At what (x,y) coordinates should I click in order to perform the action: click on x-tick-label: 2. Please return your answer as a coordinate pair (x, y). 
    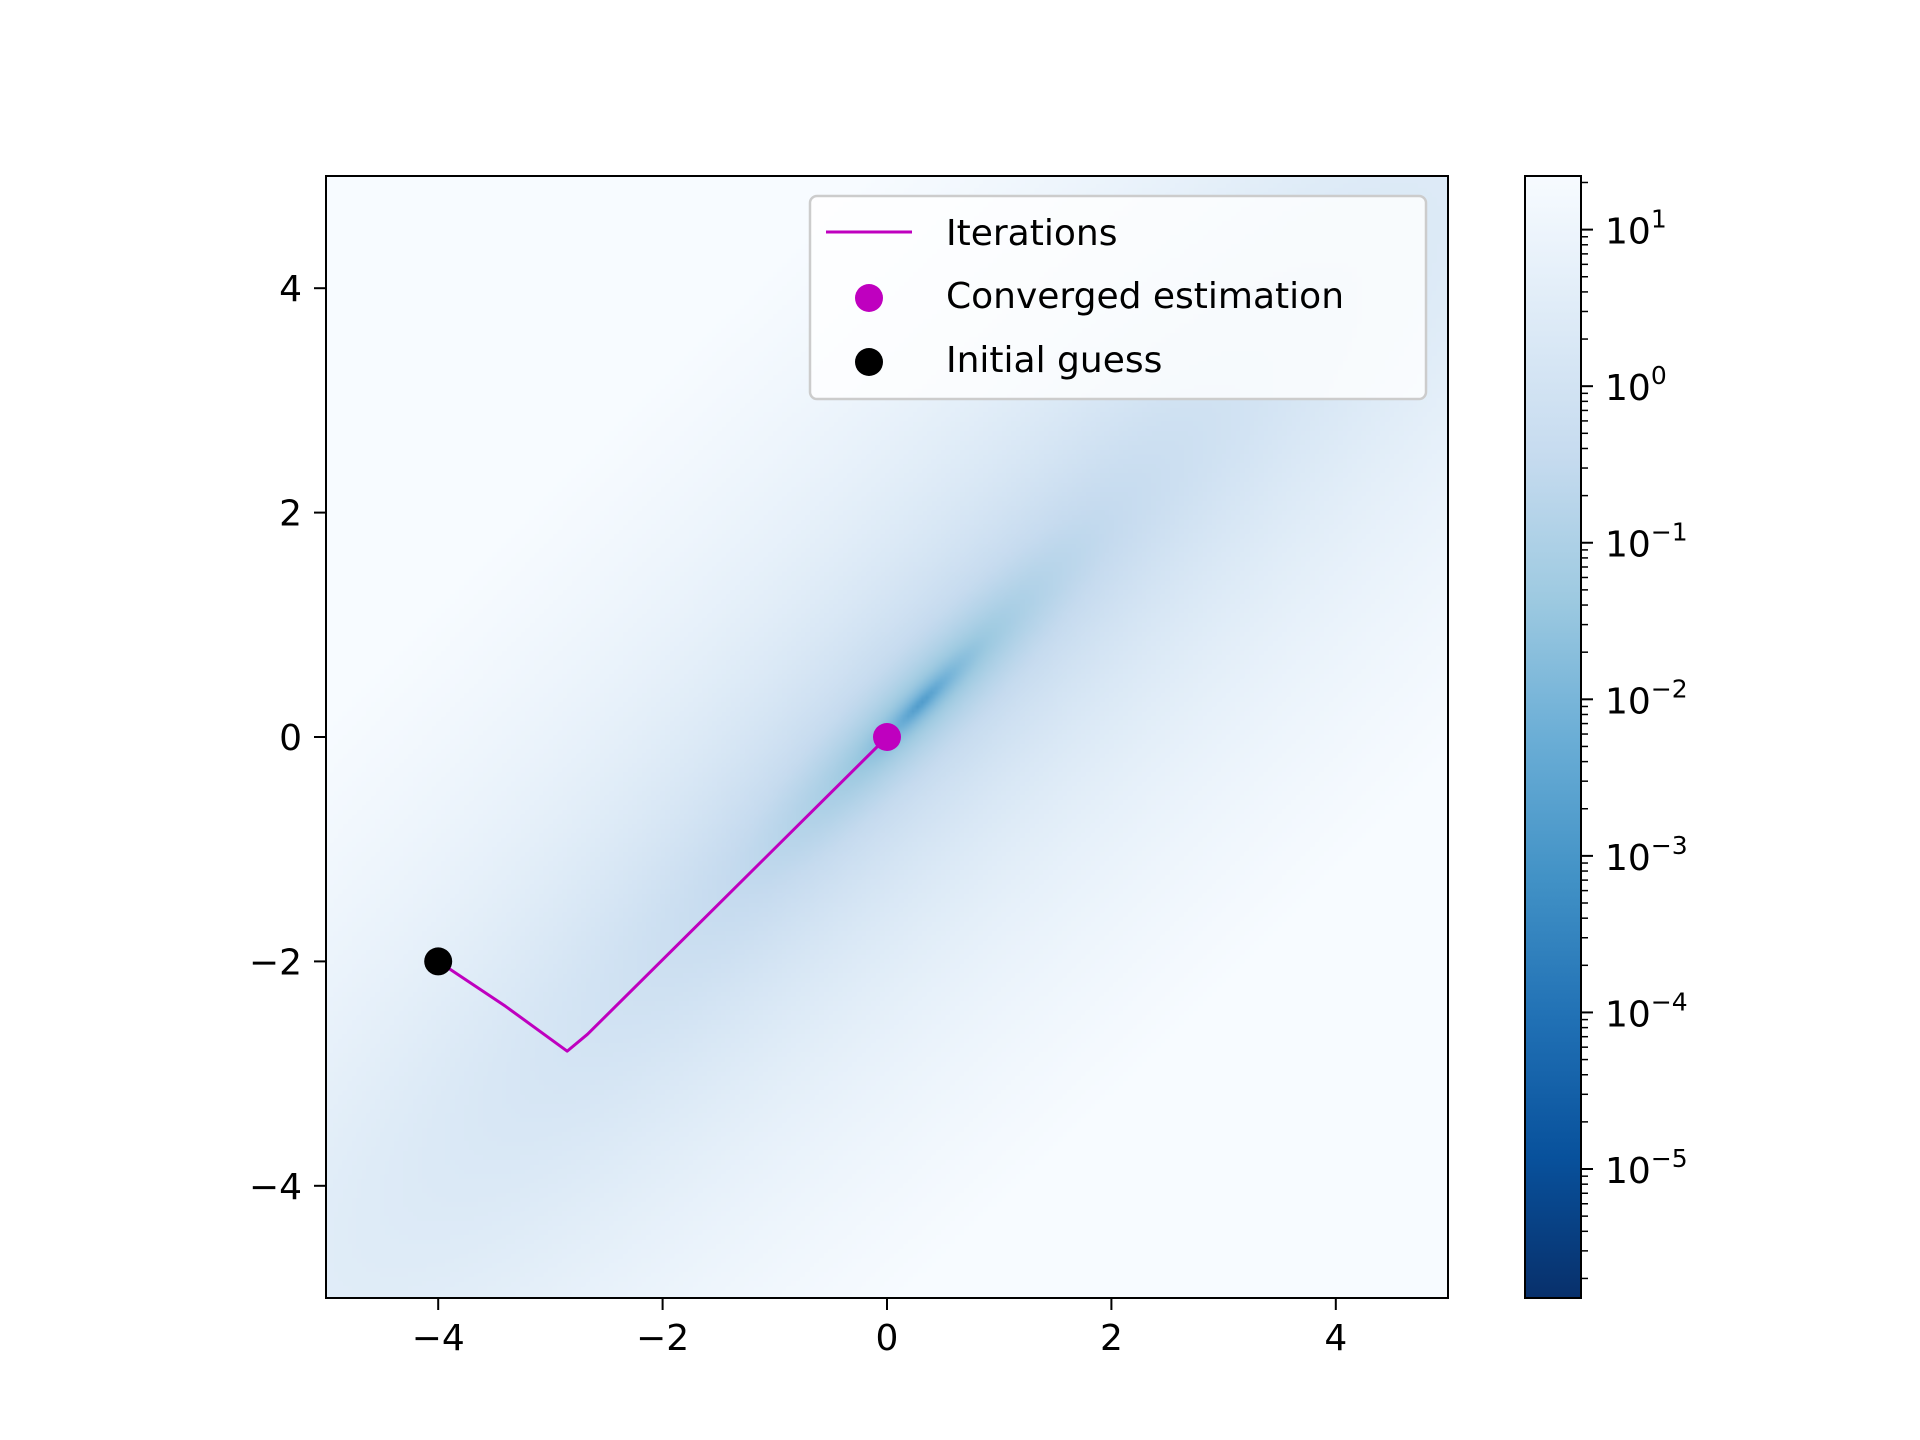
    Looking at the image, I should click on (1111, 1338).